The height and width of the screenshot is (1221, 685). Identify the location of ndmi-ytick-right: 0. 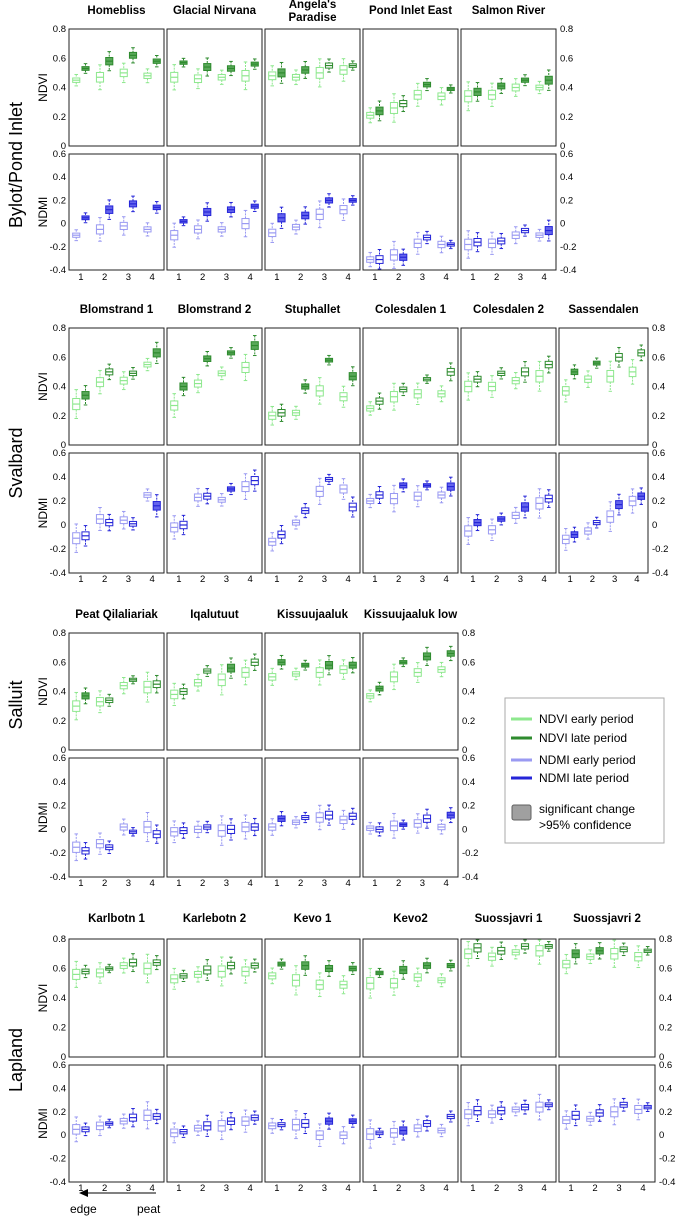
(654, 525).